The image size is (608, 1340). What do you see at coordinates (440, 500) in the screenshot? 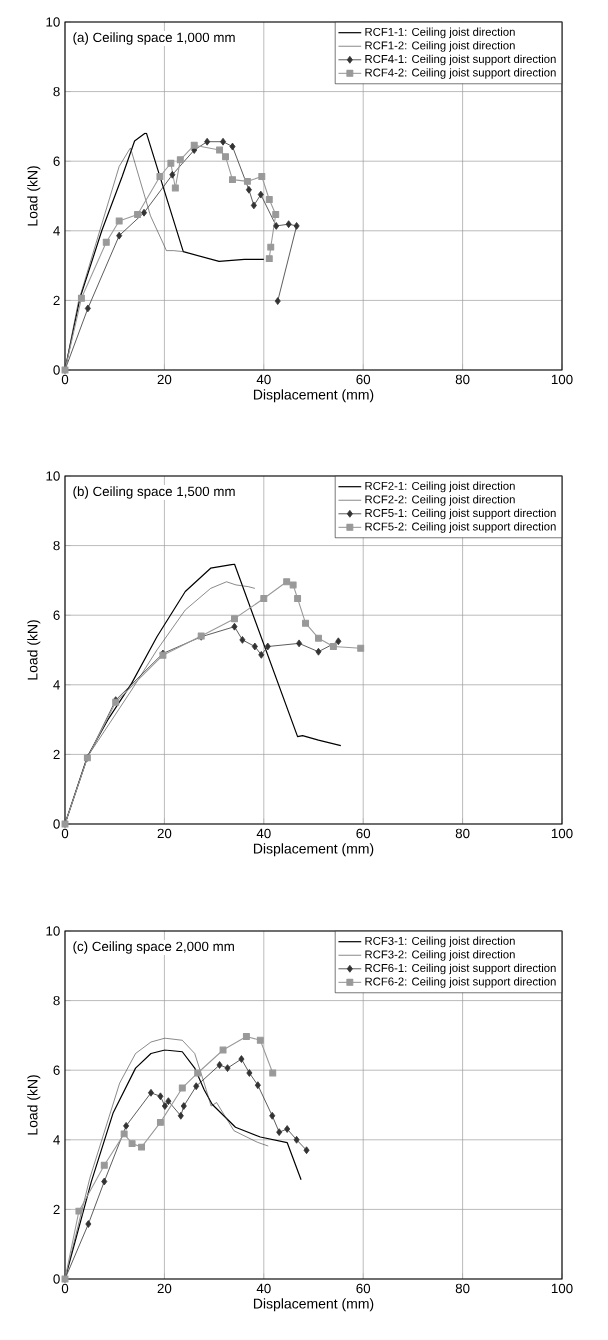
I see `legend-label: RCF2-2: Ceiling joist direction` at bounding box center [440, 500].